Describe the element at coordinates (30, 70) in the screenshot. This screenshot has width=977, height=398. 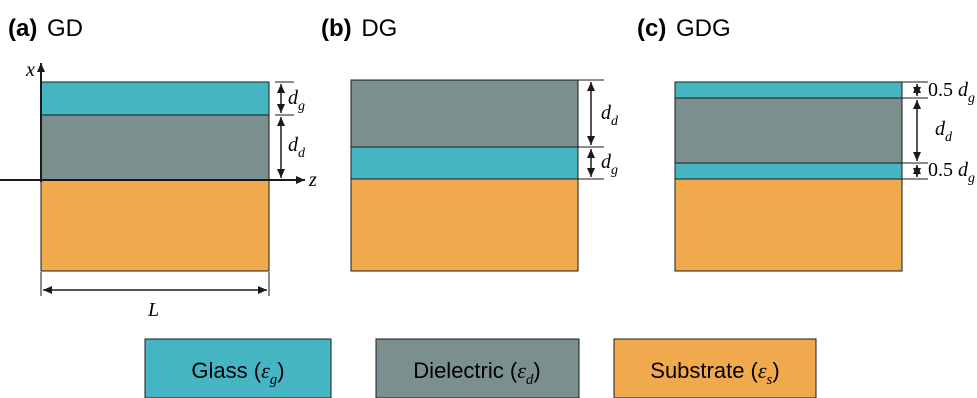
I see `x-axis-label: x` at that location.